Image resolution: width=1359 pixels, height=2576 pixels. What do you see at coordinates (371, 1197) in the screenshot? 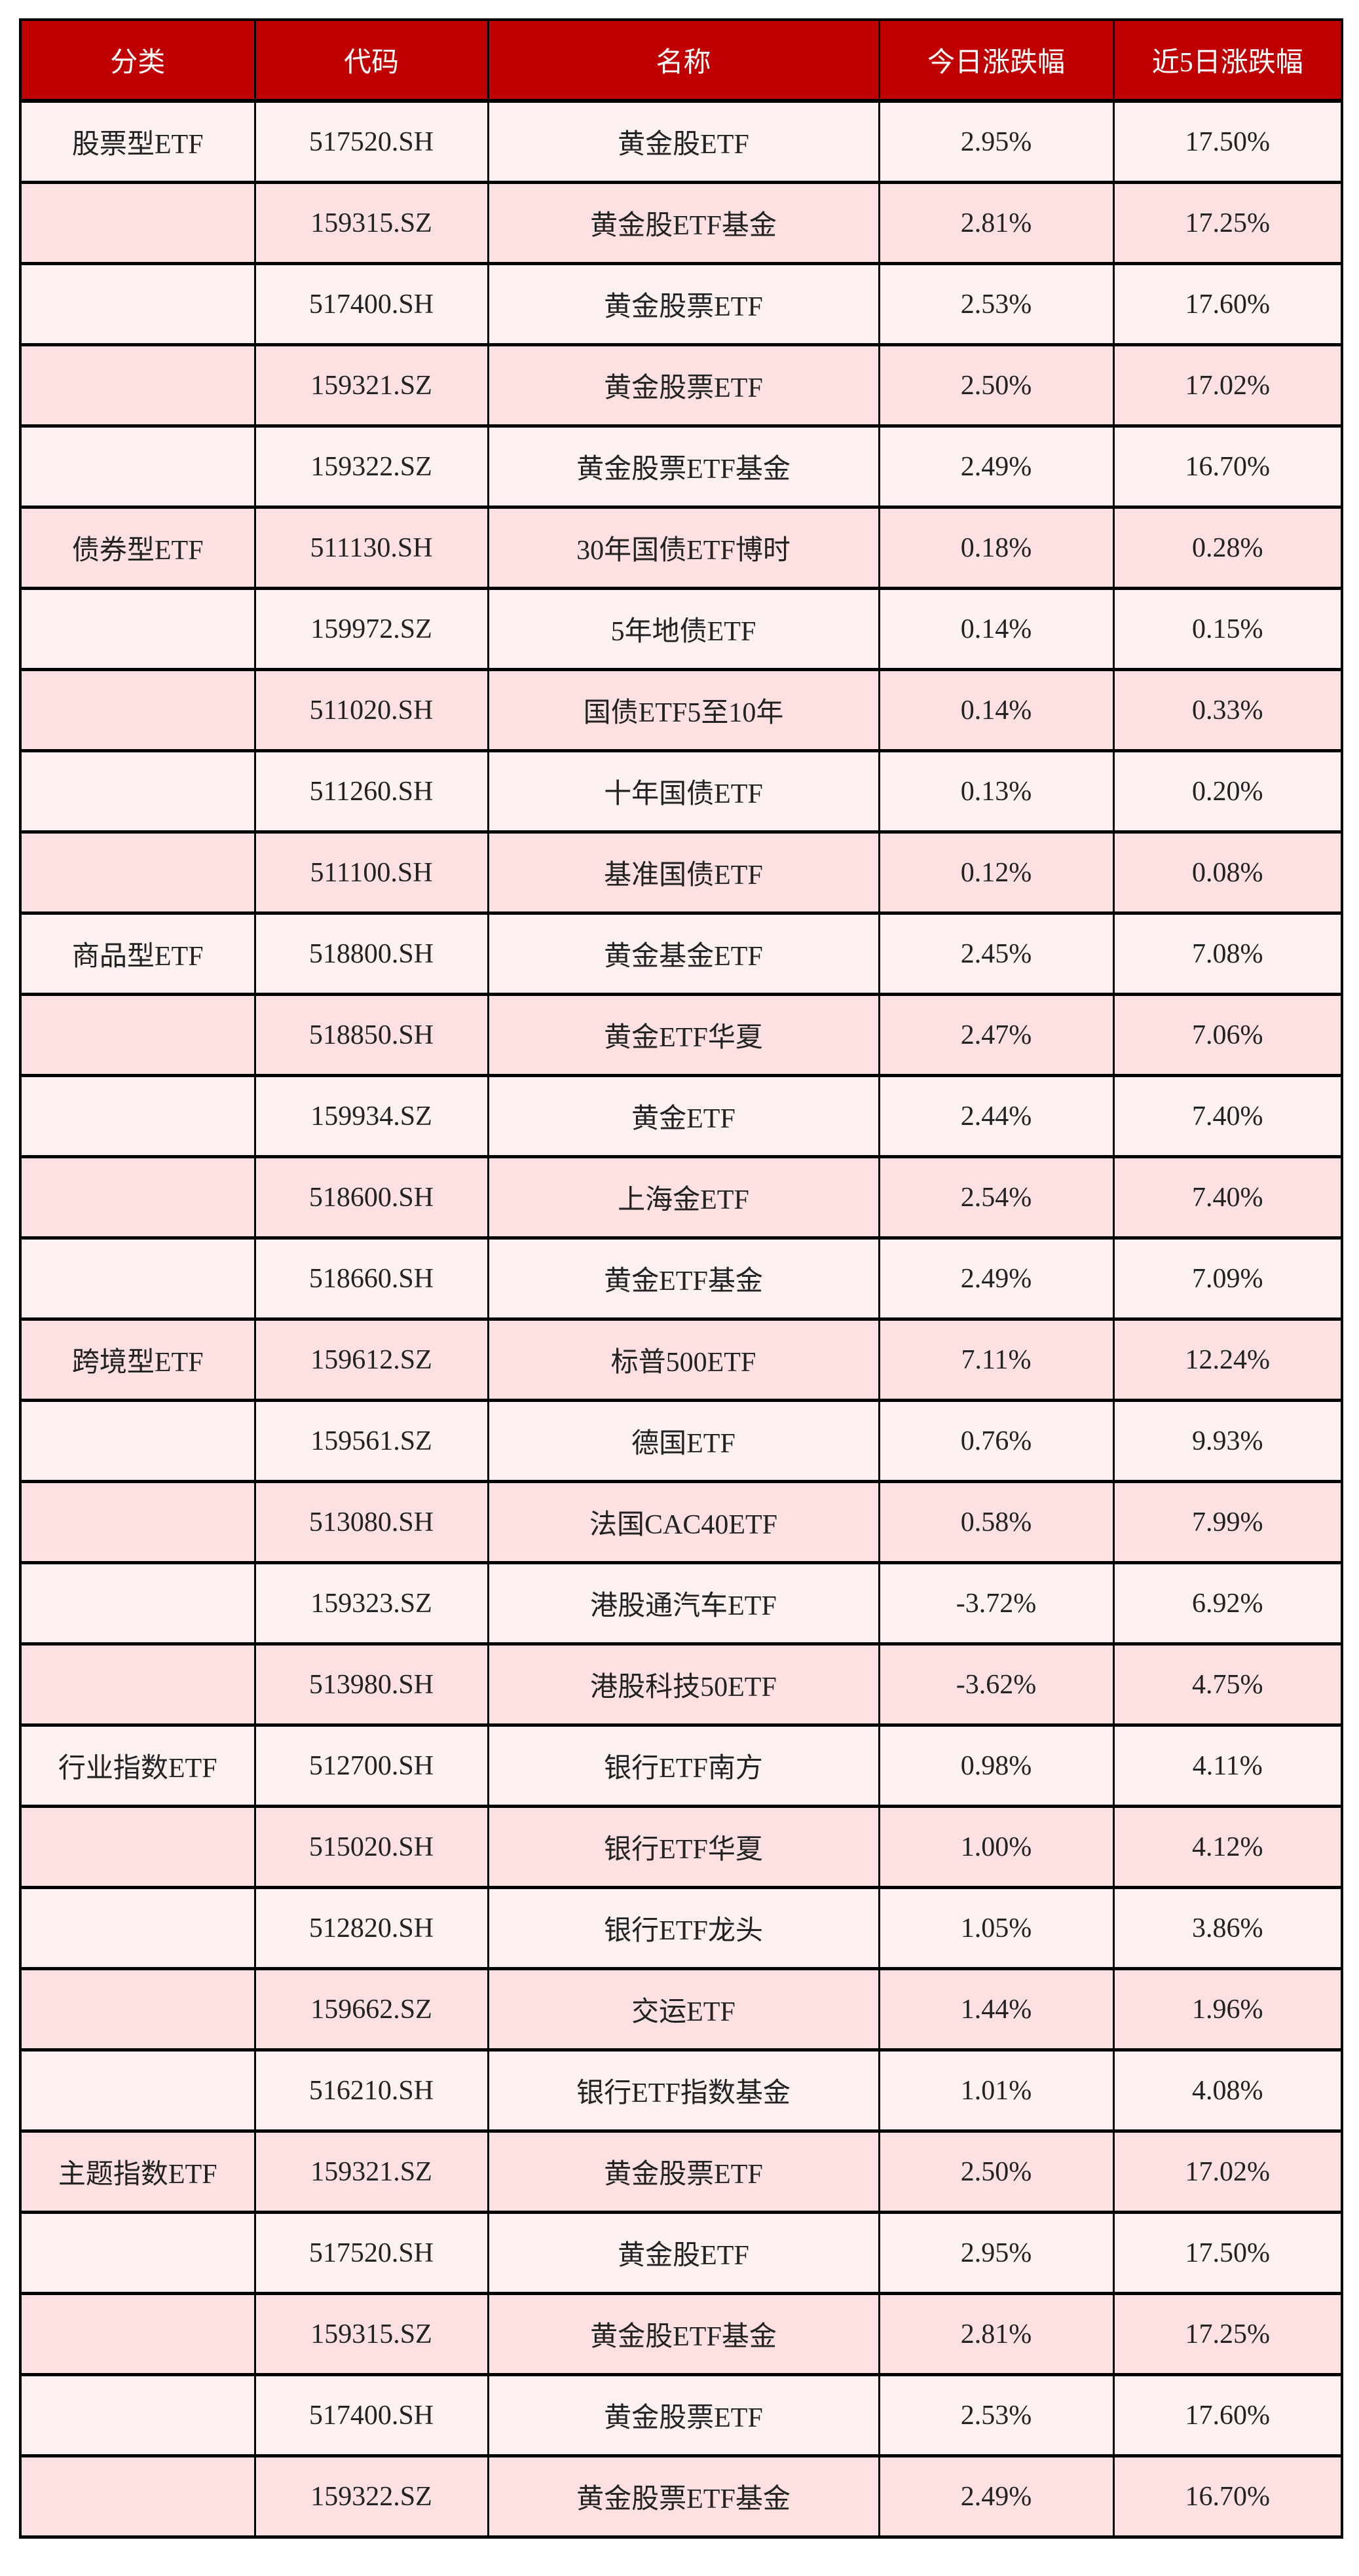
I see `cell-code: 518600.SH` at bounding box center [371, 1197].